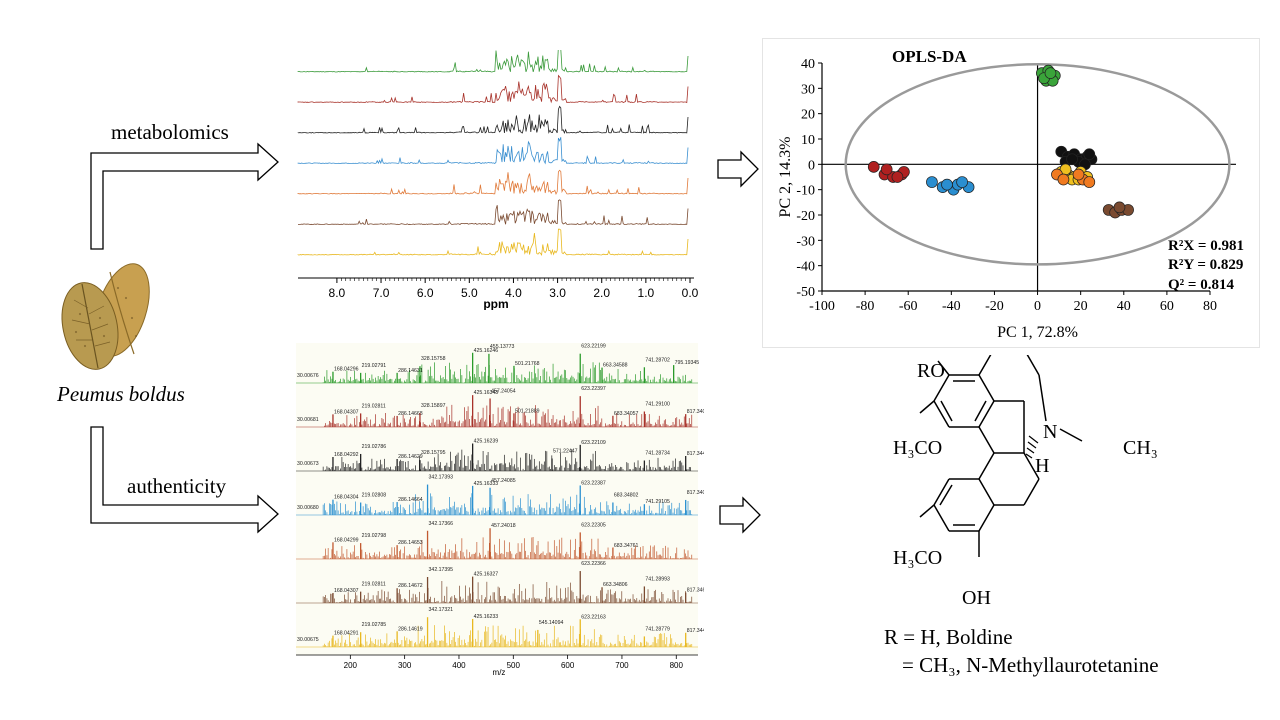 The image size is (1280, 720). I want to click on nmr-tick-label: 8.0, so click(337, 293).